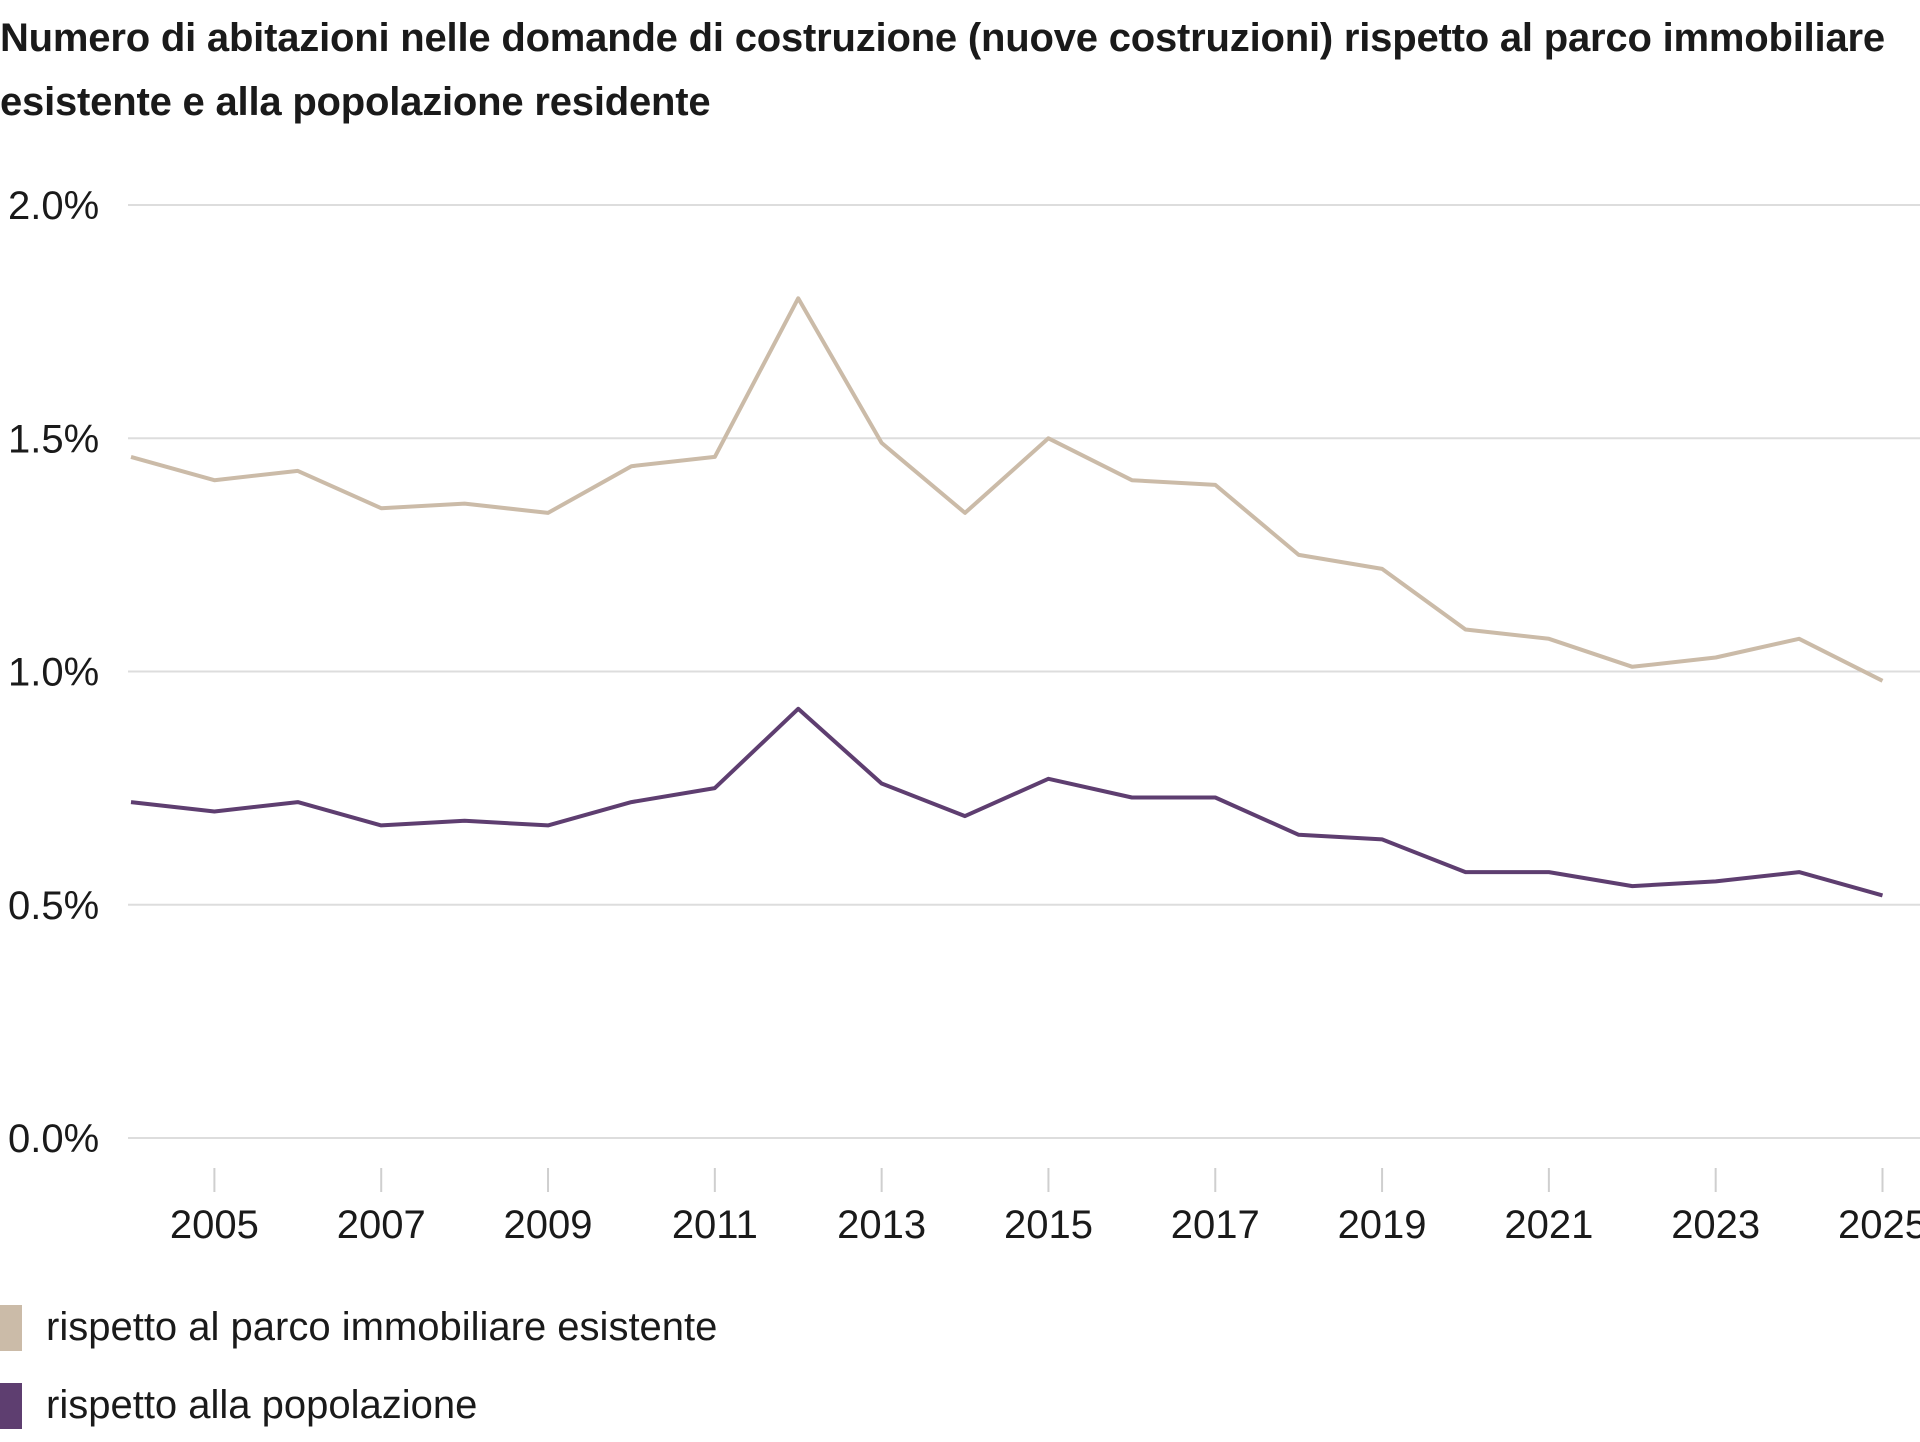 The width and height of the screenshot is (1920, 1442). I want to click on legend-label-parco: rispetto al parco immobiliare esistente, so click(382, 1327).